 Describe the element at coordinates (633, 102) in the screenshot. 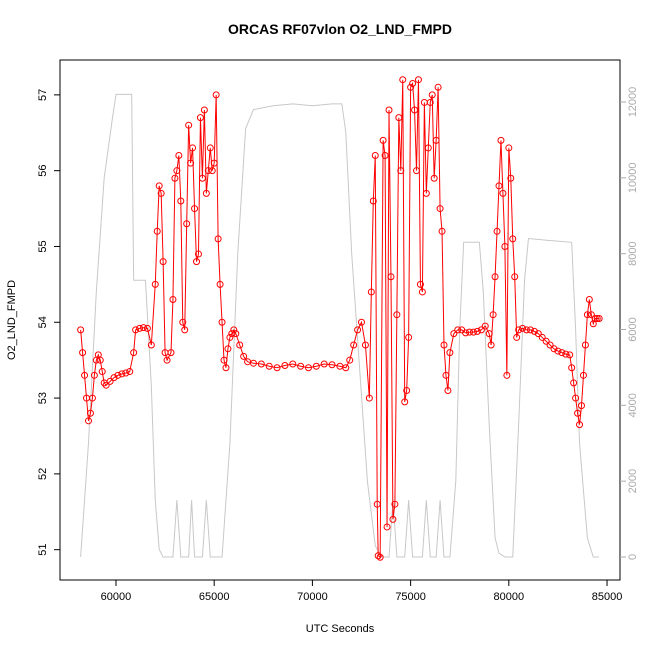

I see `y2-tick-label: 12000` at that location.